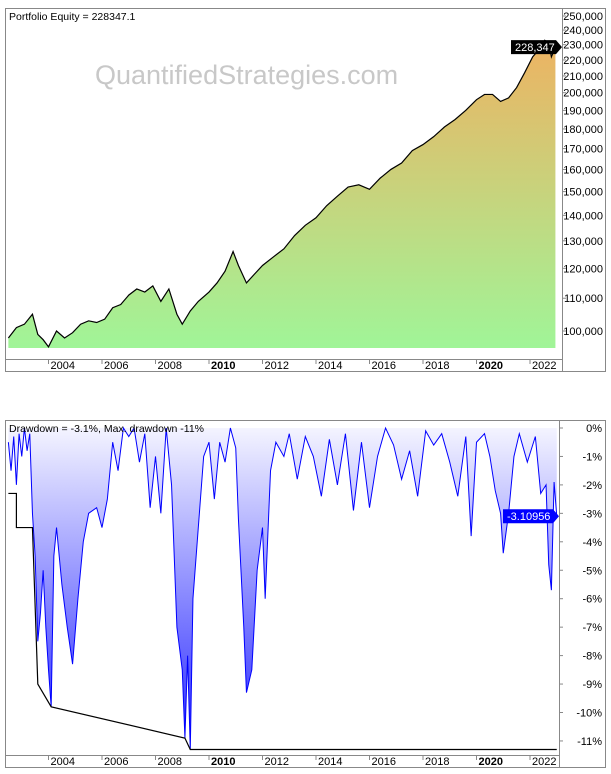  What do you see at coordinates (583, 111) in the screenshot?
I see `equity-y-tick-label: 190,000` at bounding box center [583, 111].